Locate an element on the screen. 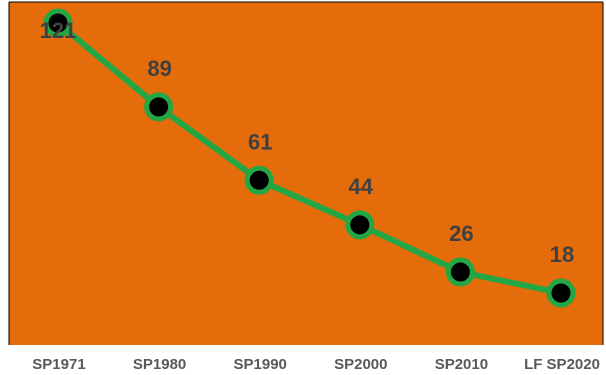 Image resolution: width=606 pixels, height=375 pixels. data-label-sp1990: 61 is located at coordinates (260, 141).